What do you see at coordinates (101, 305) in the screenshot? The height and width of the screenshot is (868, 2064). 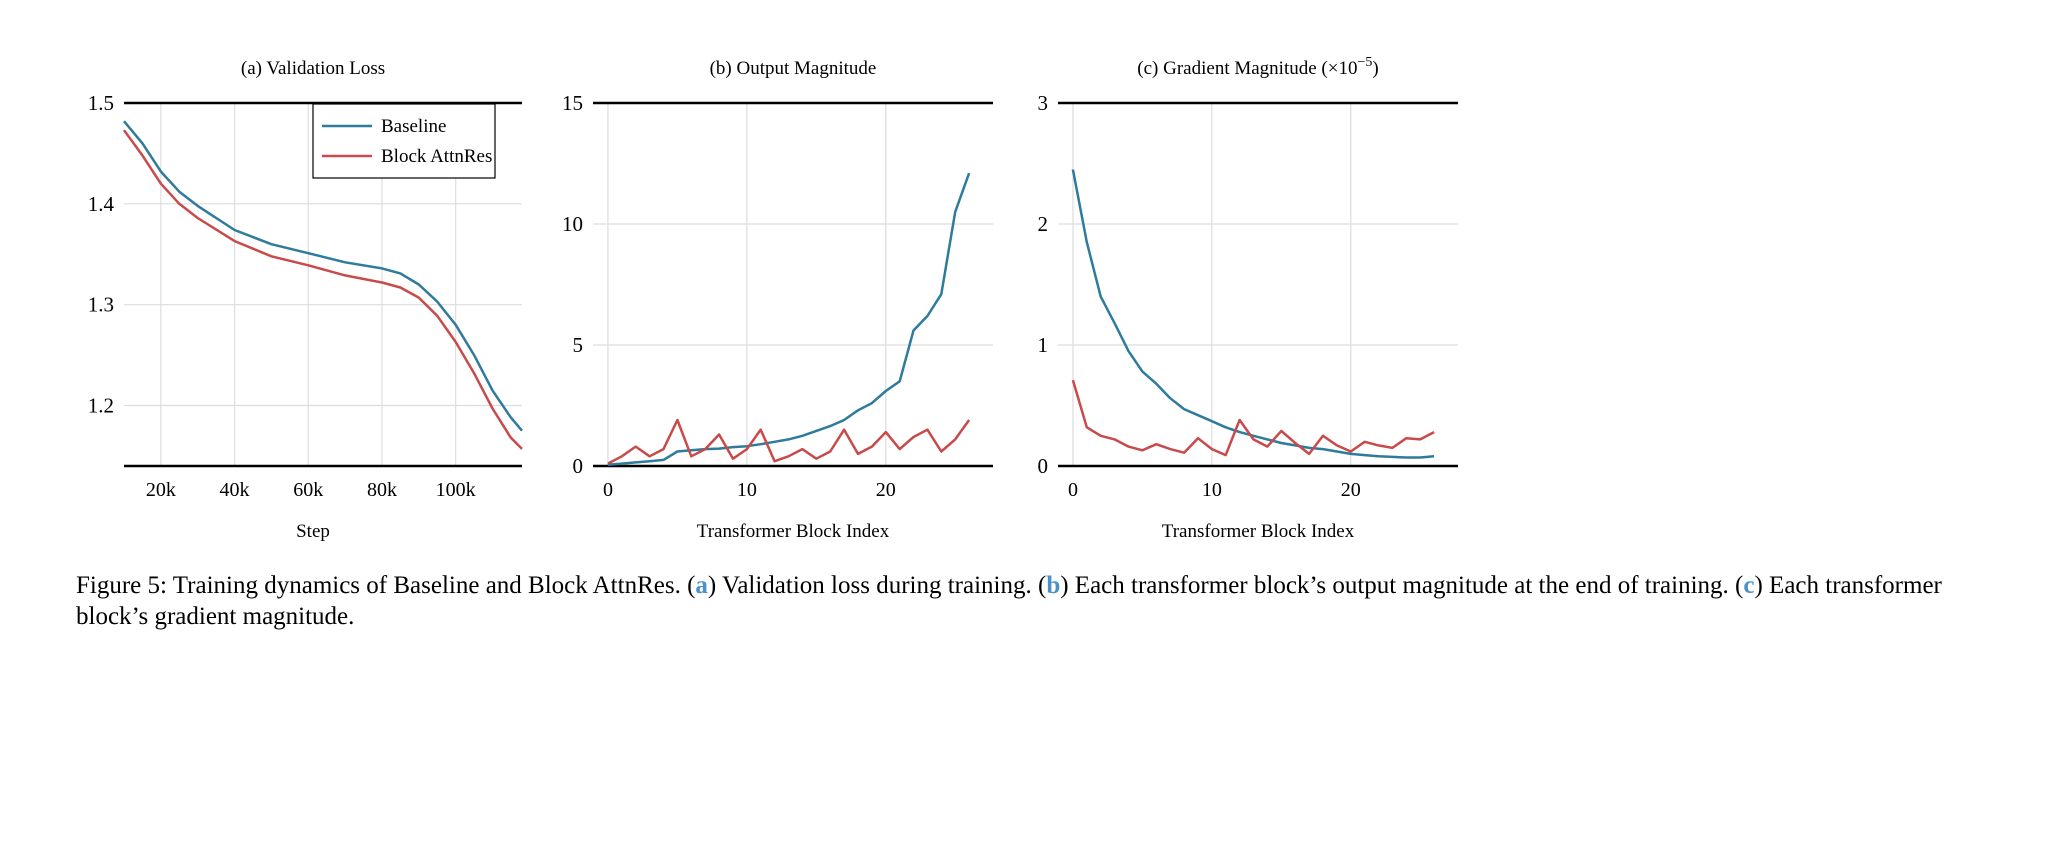 I see `y-tick-label: 1.3` at bounding box center [101, 305].